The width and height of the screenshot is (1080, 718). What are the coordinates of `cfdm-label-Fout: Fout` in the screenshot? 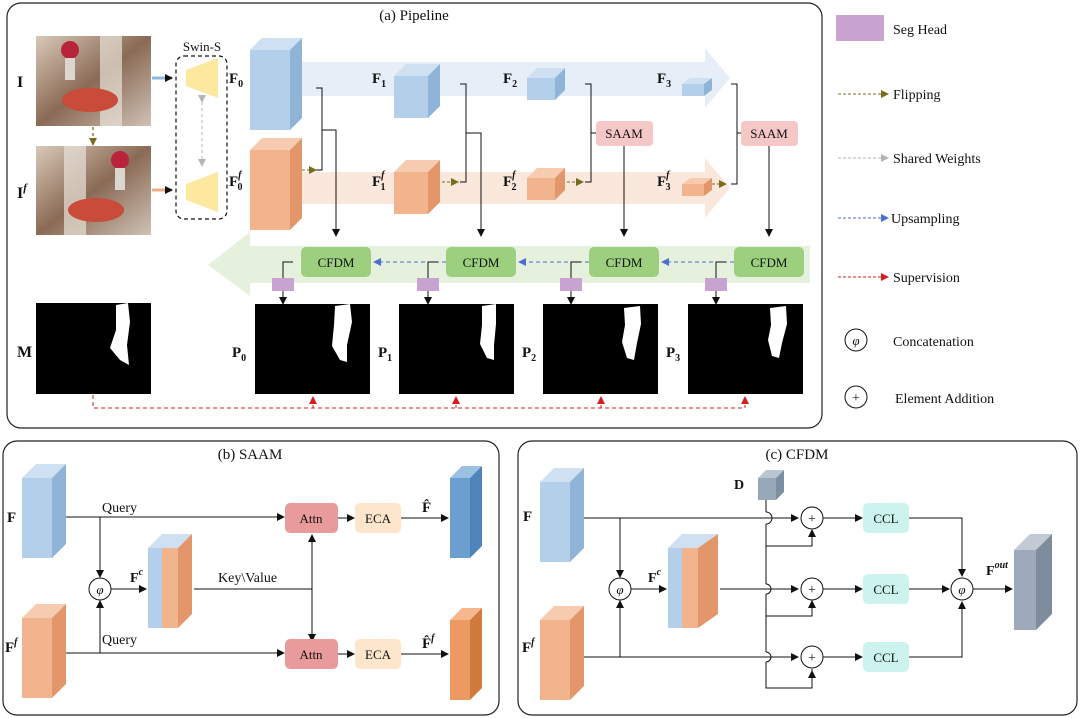 It's located at (997, 569).